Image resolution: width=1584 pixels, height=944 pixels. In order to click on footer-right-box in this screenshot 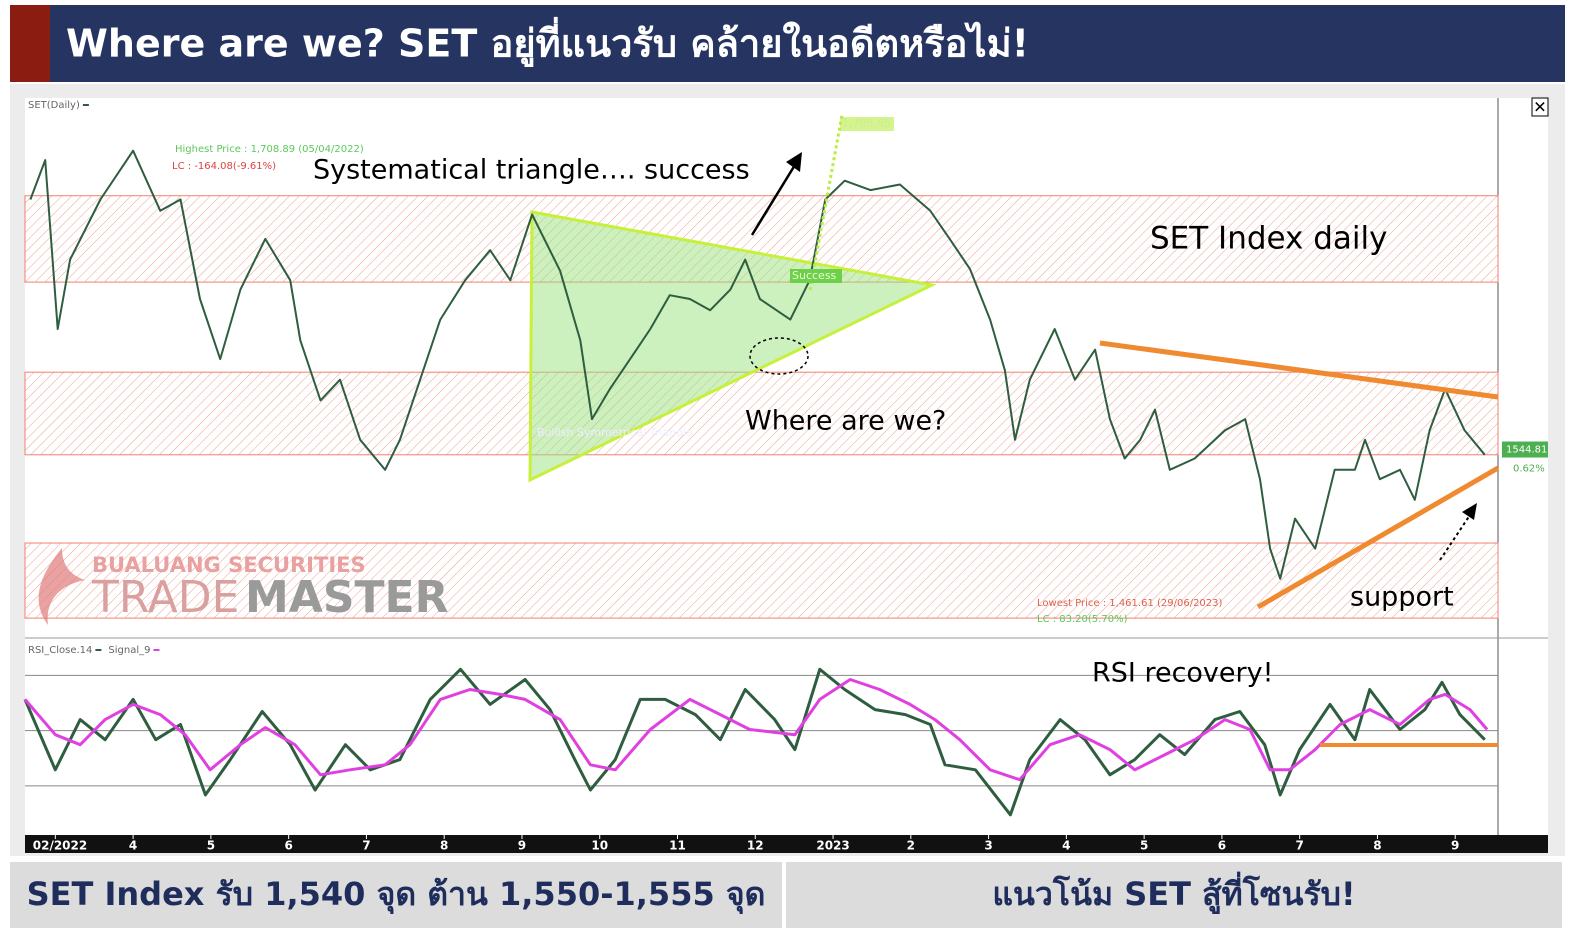, I will do `click(1174, 895)`.